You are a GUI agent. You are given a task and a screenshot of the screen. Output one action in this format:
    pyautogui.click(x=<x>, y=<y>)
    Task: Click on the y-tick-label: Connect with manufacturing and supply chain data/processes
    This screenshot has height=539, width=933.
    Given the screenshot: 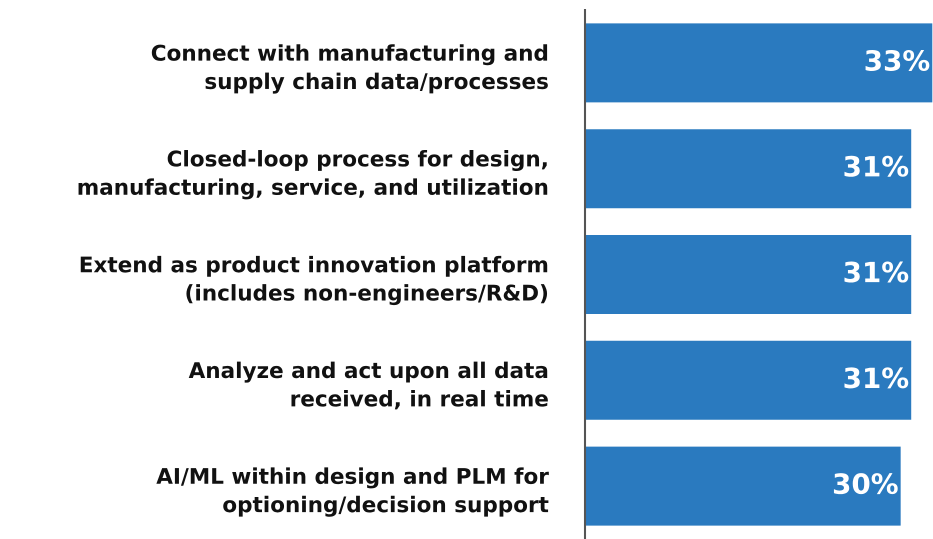 What is the action you would take?
    pyautogui.click(x=350, y=69)
    